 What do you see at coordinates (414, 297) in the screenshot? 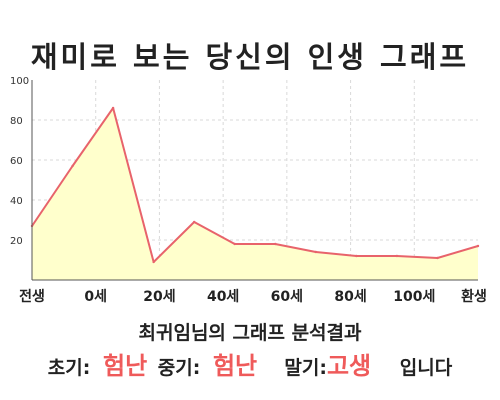
I see `x-tick-label-6: 100세` at bounding box center [414, 297].